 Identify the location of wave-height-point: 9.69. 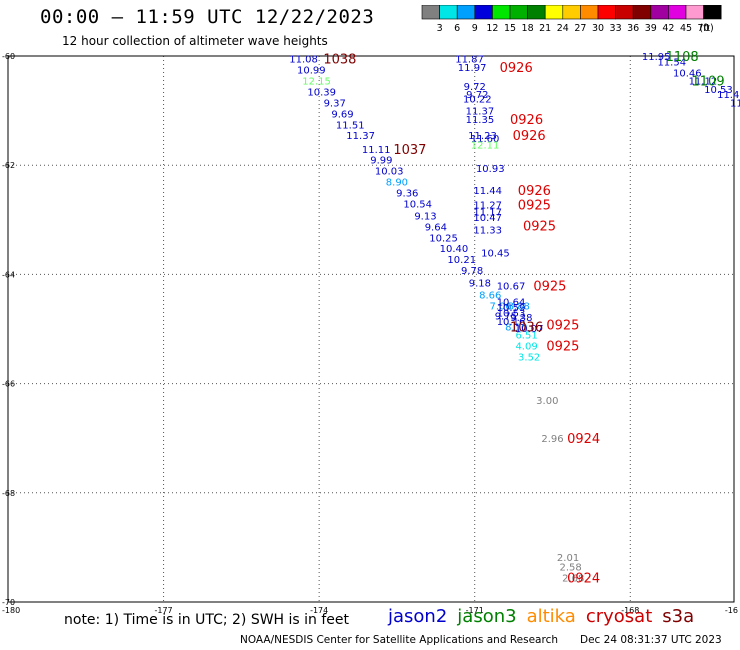
(342, 114).